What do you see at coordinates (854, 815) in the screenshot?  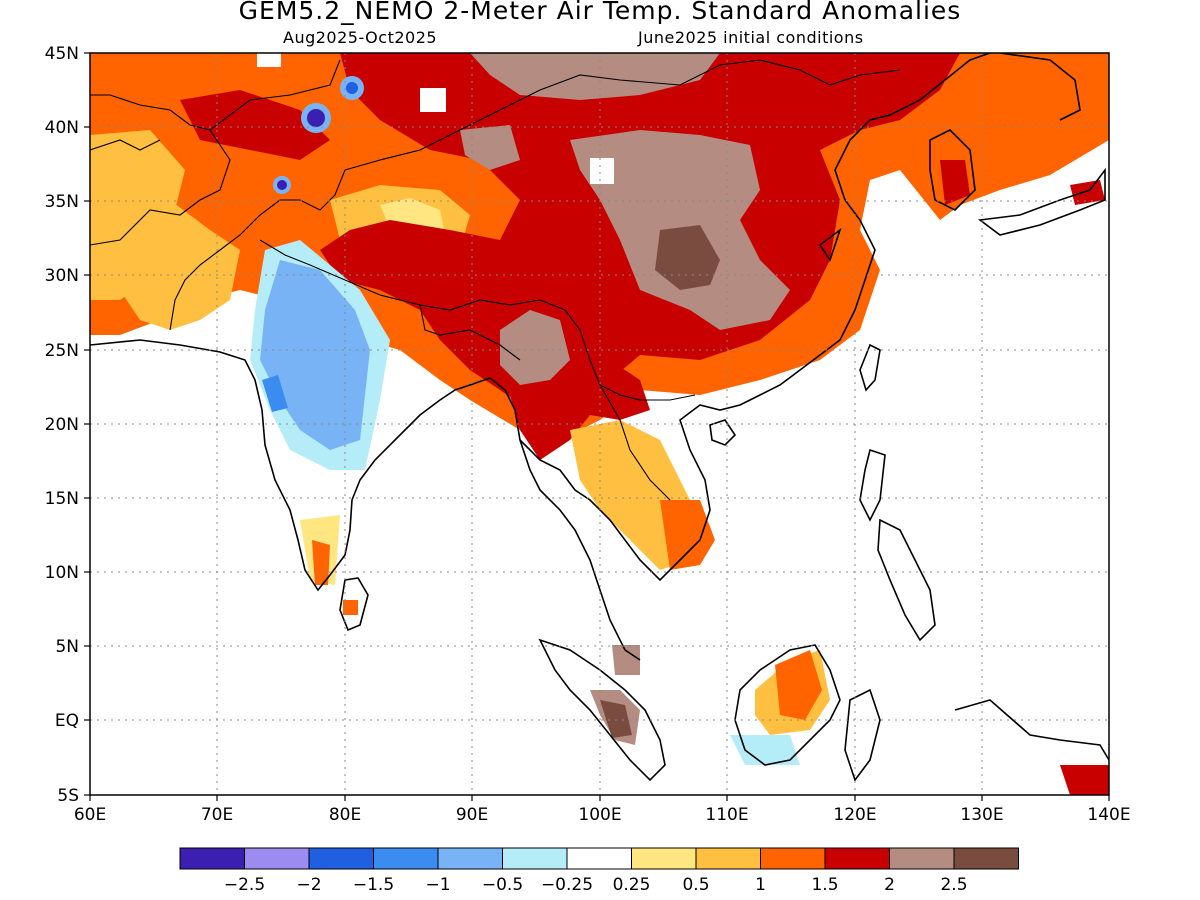 I see `x-tick-label: 120E` at bounding box center [854, 815].